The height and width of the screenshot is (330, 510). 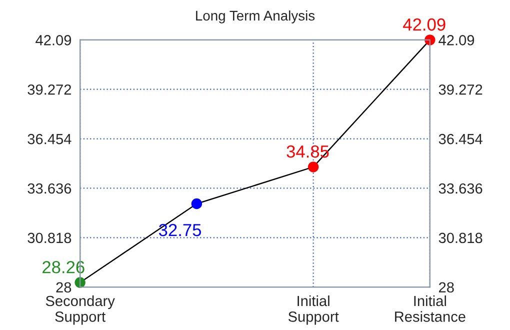 I want to click on x-tick-label: Initial Support, so click(x=313, y=310).